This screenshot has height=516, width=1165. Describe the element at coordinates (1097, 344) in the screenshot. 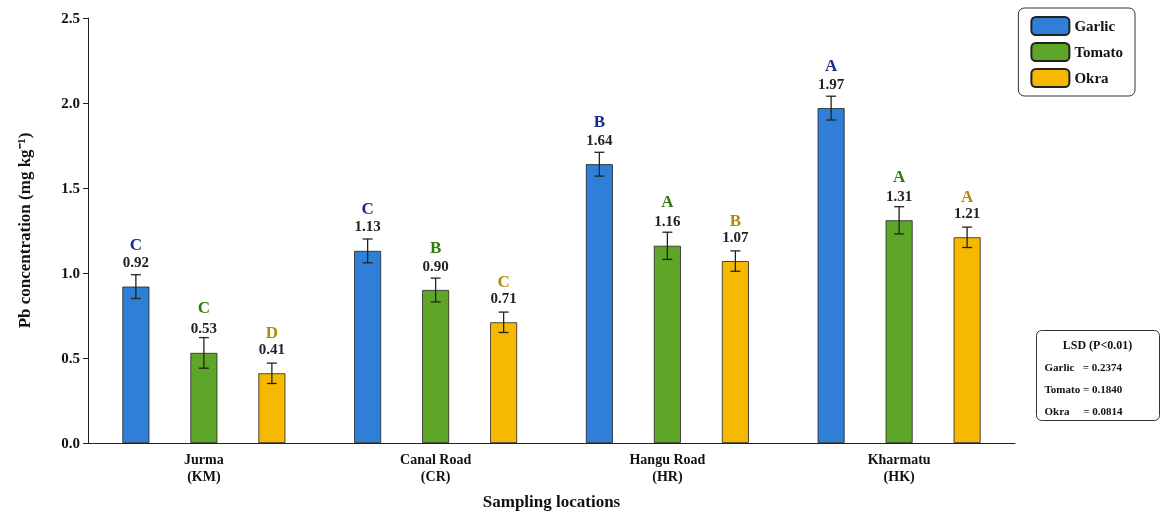

I see `text: LSD (P<0.01)` at that location.